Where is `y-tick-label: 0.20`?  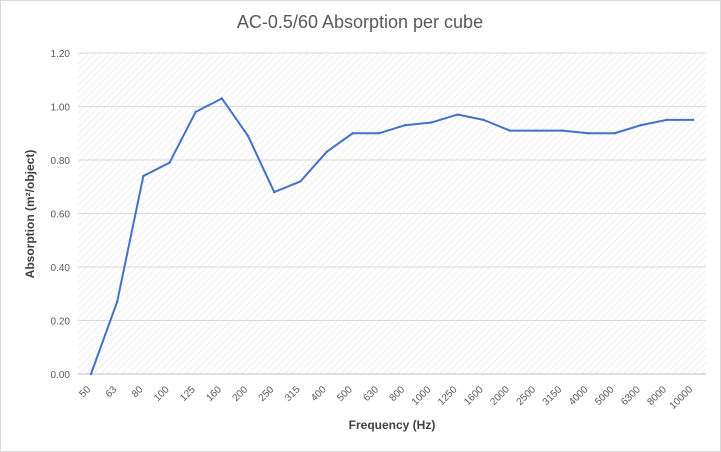
y-tick-label: 0.20 is located at coordinates (61, 322).